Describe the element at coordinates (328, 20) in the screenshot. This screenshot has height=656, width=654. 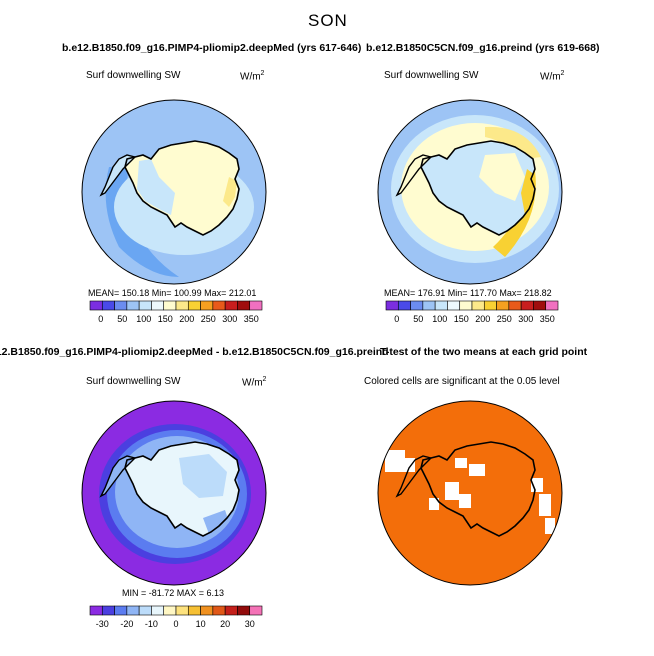
I see `figure-title: SON` at that location.